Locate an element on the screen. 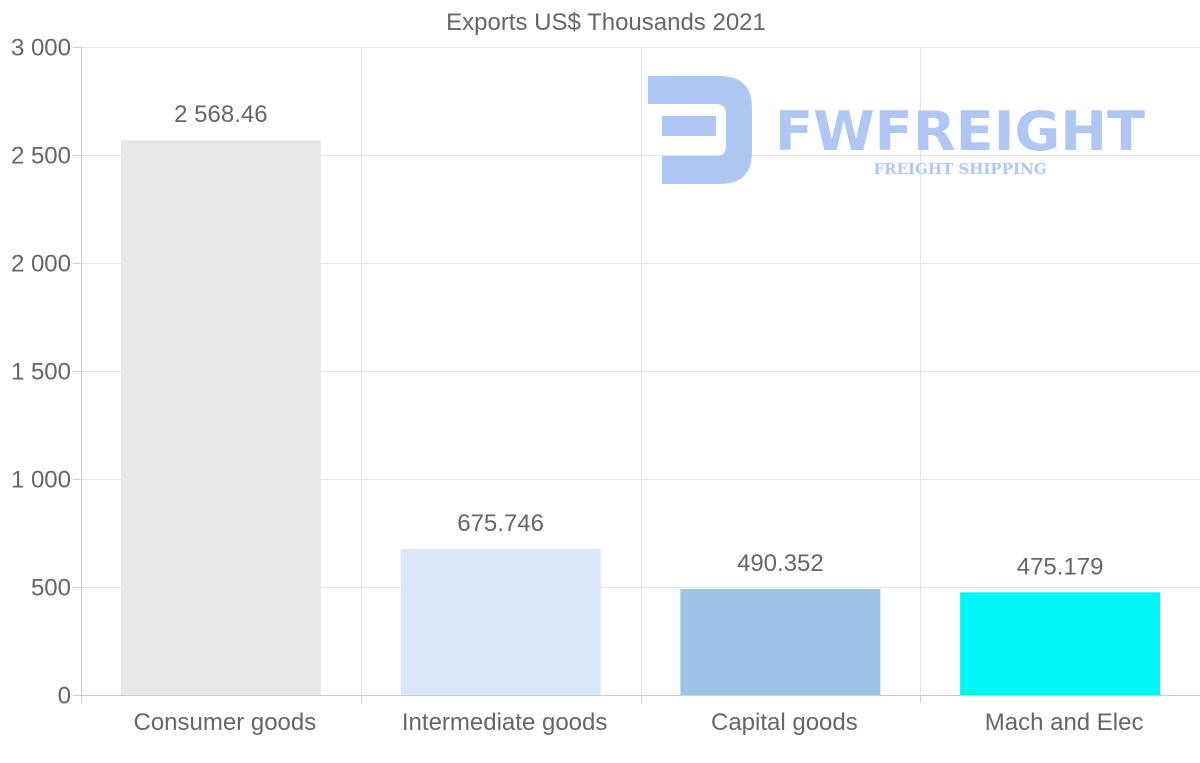  y-tick-label: 500 is located at coordinates (51, 588).